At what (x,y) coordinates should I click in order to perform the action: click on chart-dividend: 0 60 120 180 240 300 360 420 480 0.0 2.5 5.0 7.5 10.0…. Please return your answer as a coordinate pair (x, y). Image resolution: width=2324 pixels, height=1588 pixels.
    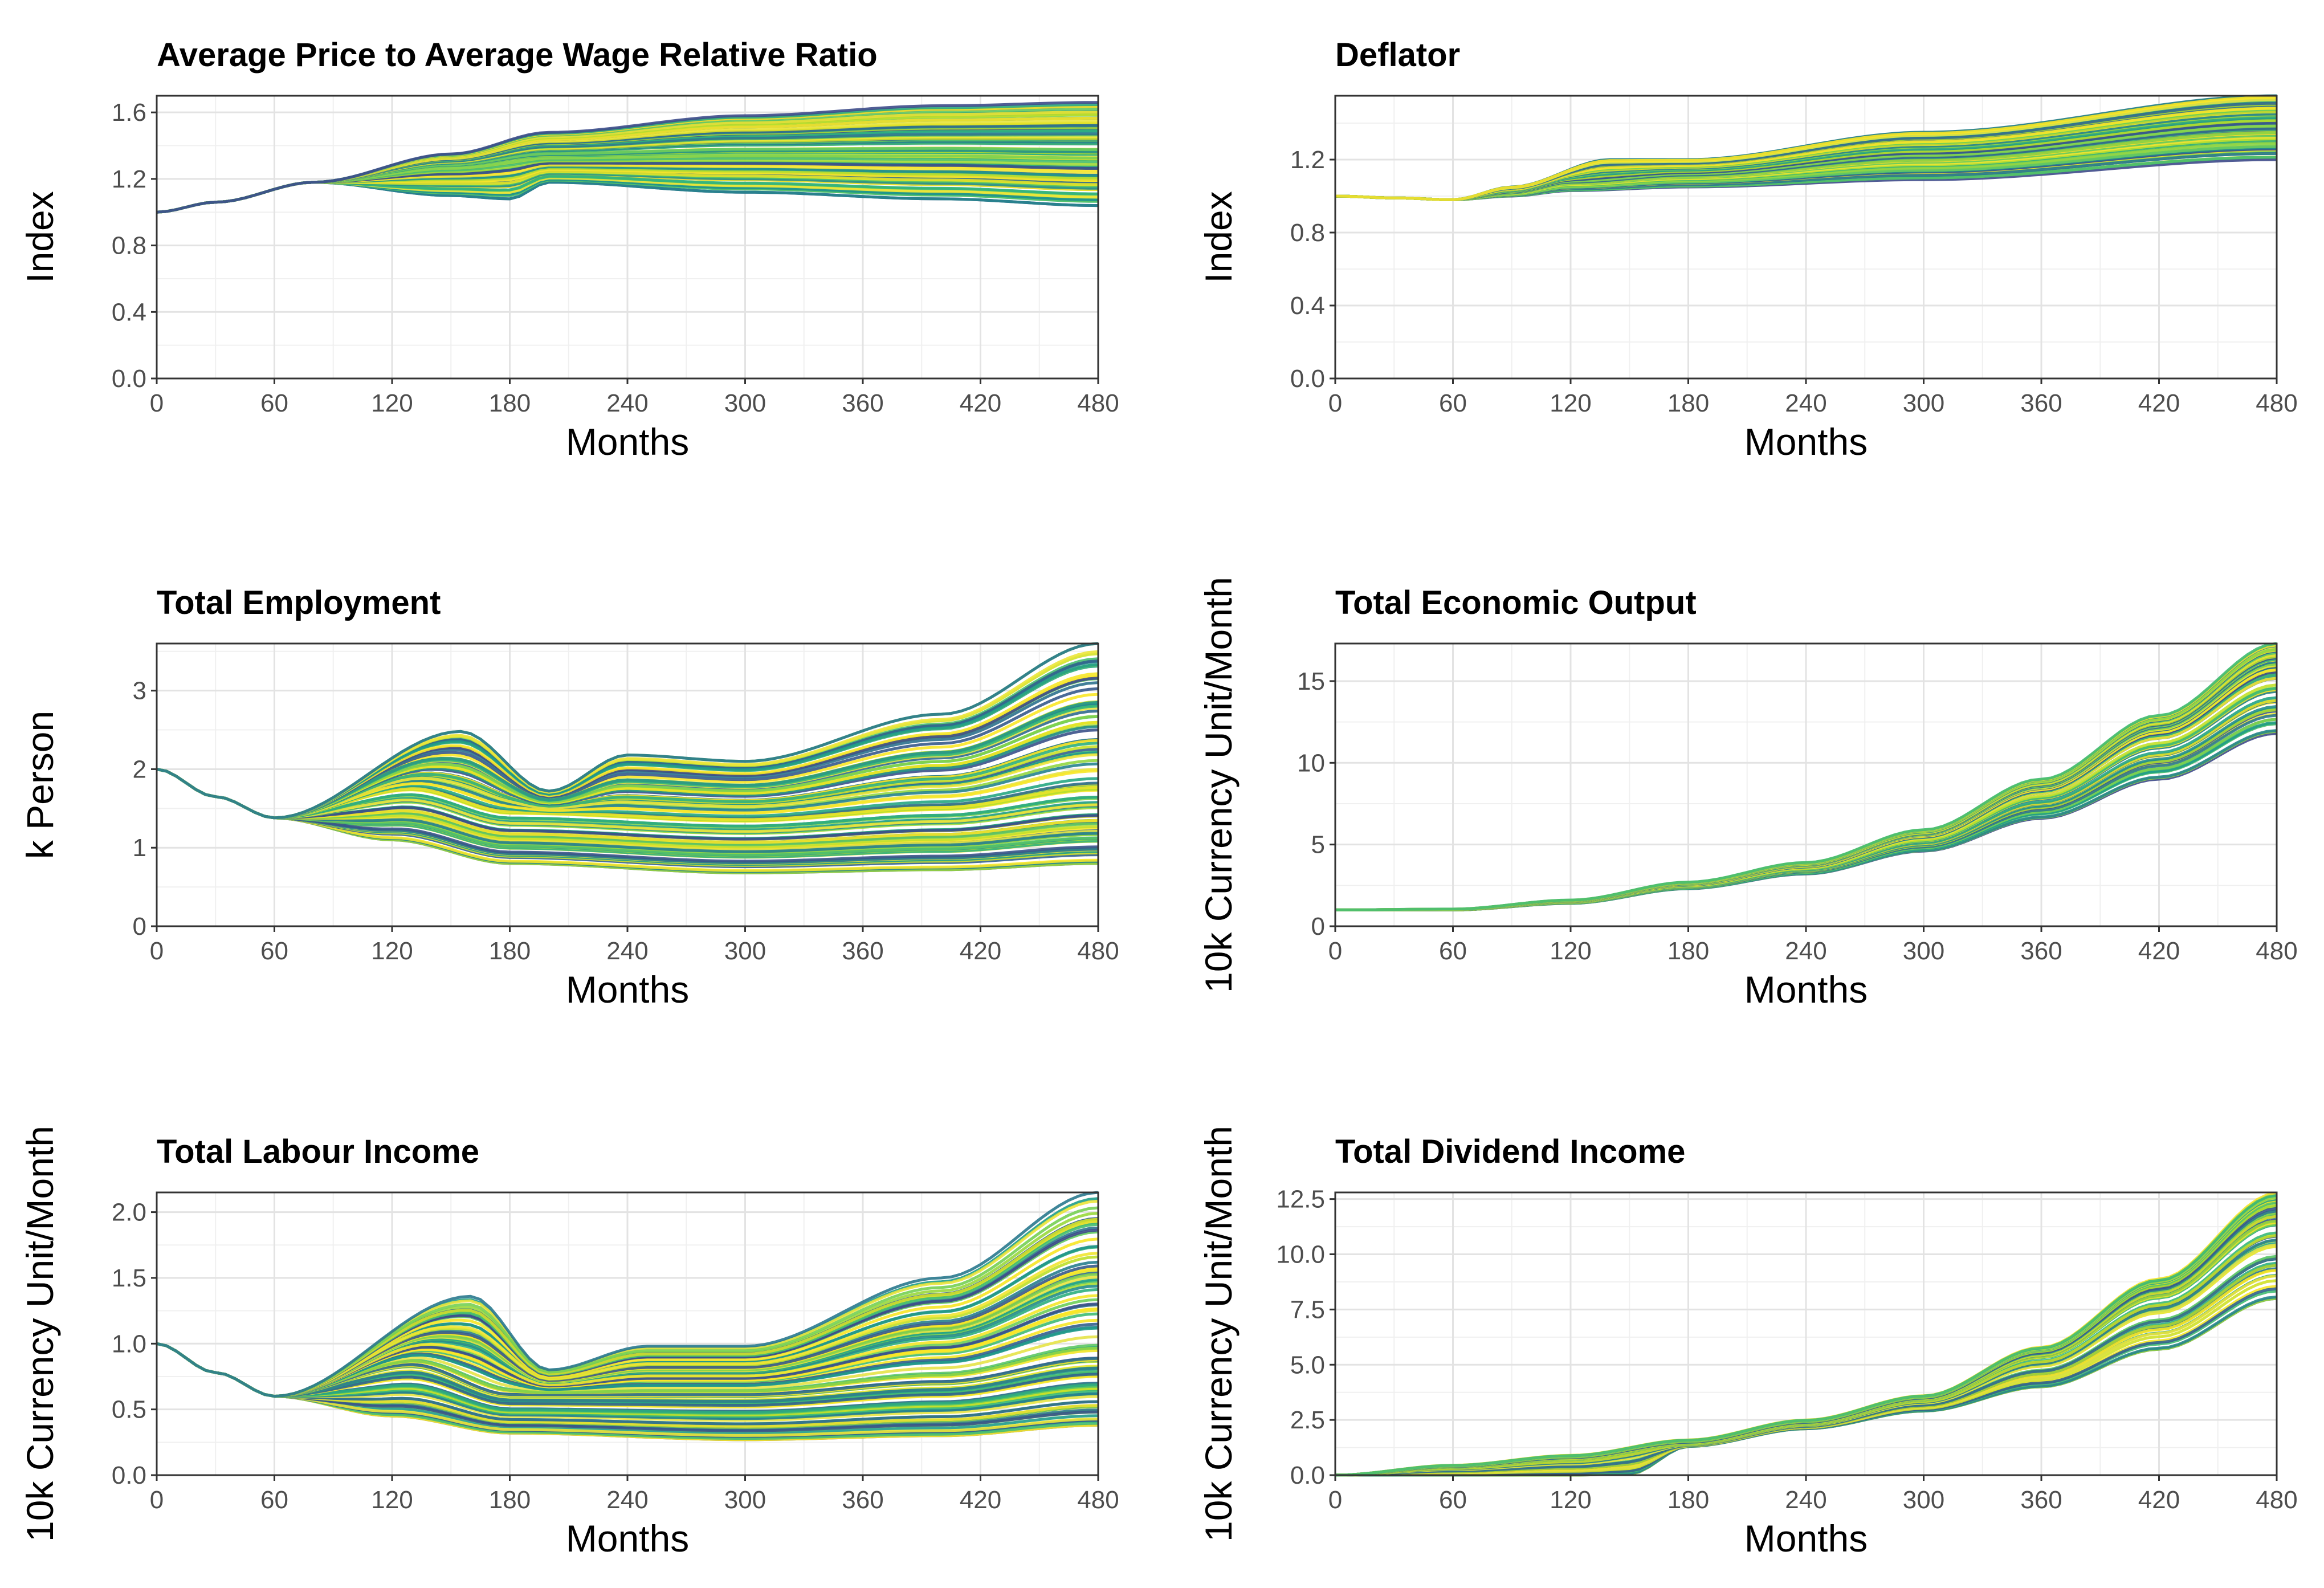
    Looking at the image, I should click on (1747, 1343).